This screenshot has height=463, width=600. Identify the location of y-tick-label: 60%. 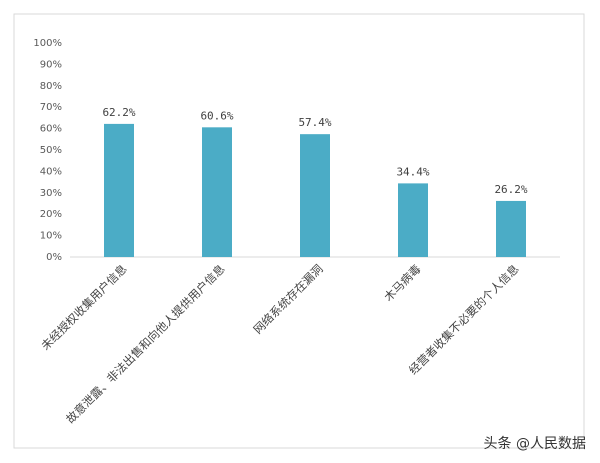
(51, 129).